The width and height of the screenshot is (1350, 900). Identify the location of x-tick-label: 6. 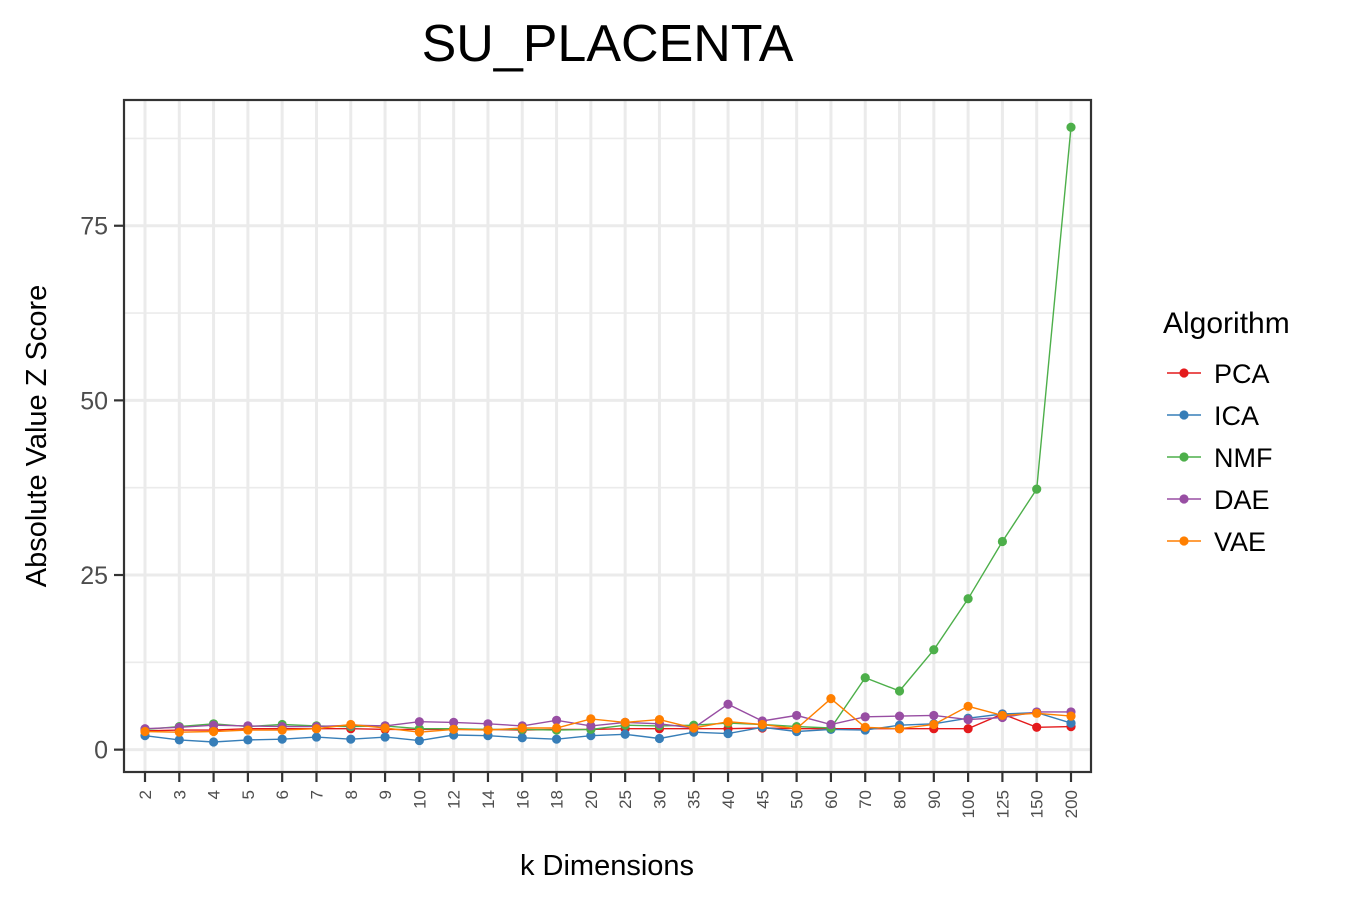
(282, 794).